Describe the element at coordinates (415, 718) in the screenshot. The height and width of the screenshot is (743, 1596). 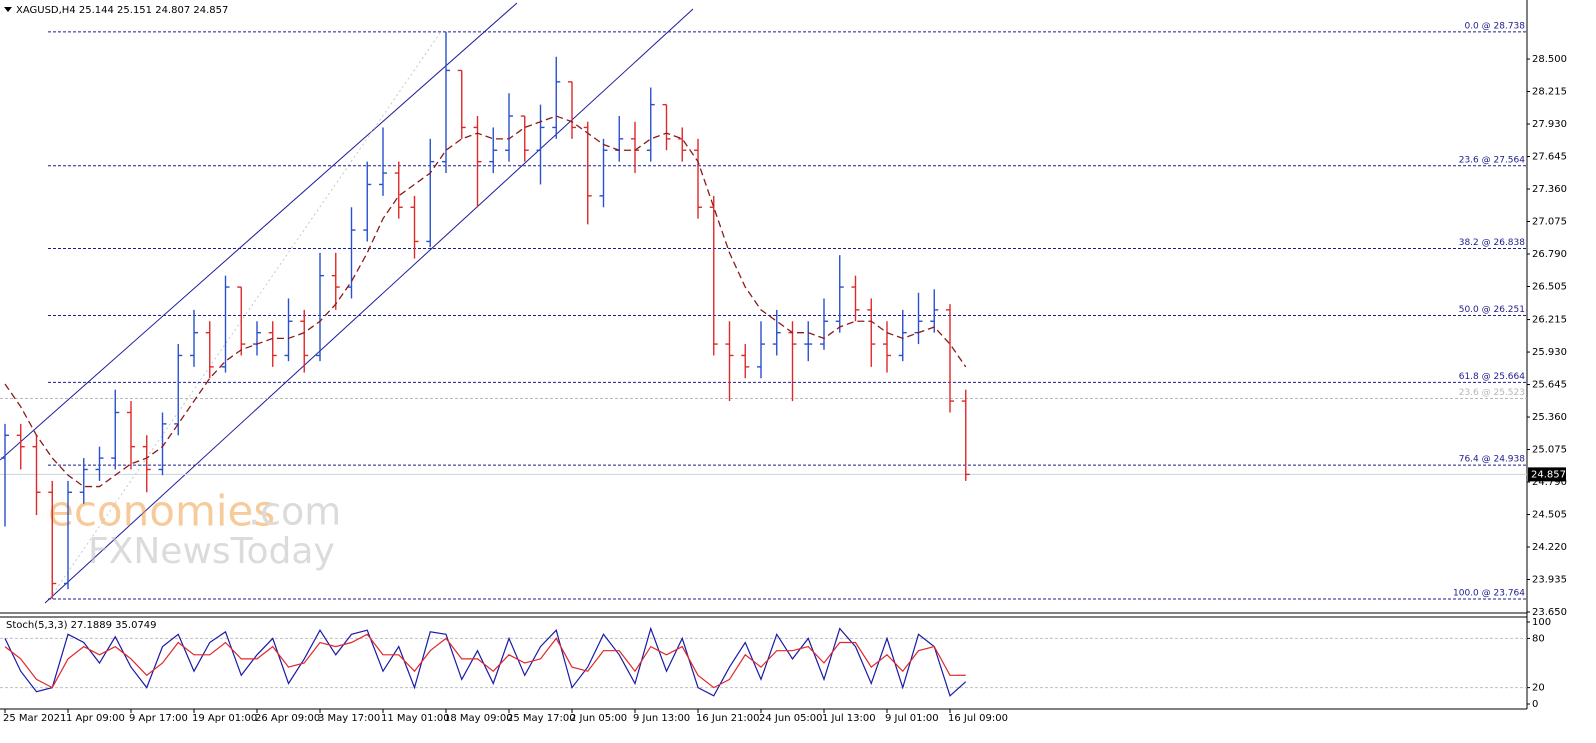
I see `x-tick-label: 11 May 01:00` at that location.